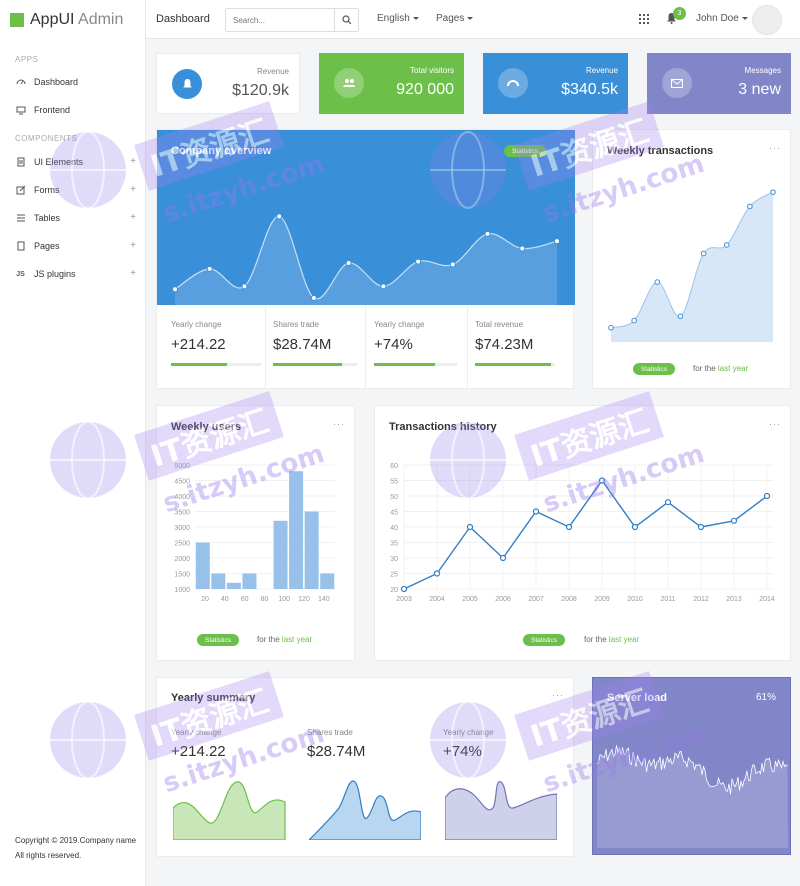 The width and height of the screenshot is (800, 886). Describe the element at coordinates (73, 190) in the screenshot. I see `sidebar-item-forms: Forms +` at that location.